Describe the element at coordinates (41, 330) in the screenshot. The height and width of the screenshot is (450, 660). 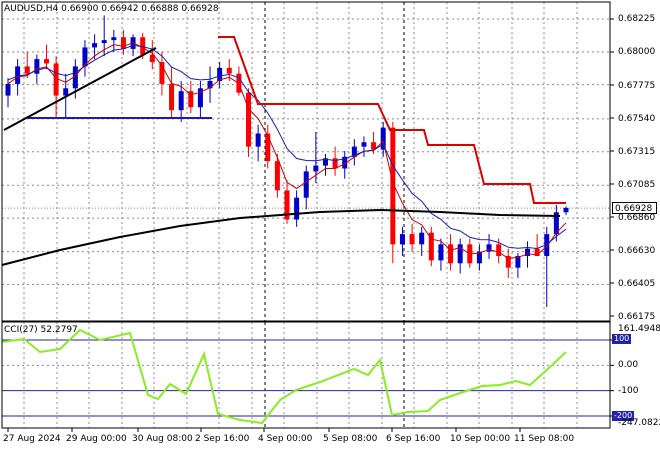
I see `cci-title: CCI(27) 52.2797` at that location.